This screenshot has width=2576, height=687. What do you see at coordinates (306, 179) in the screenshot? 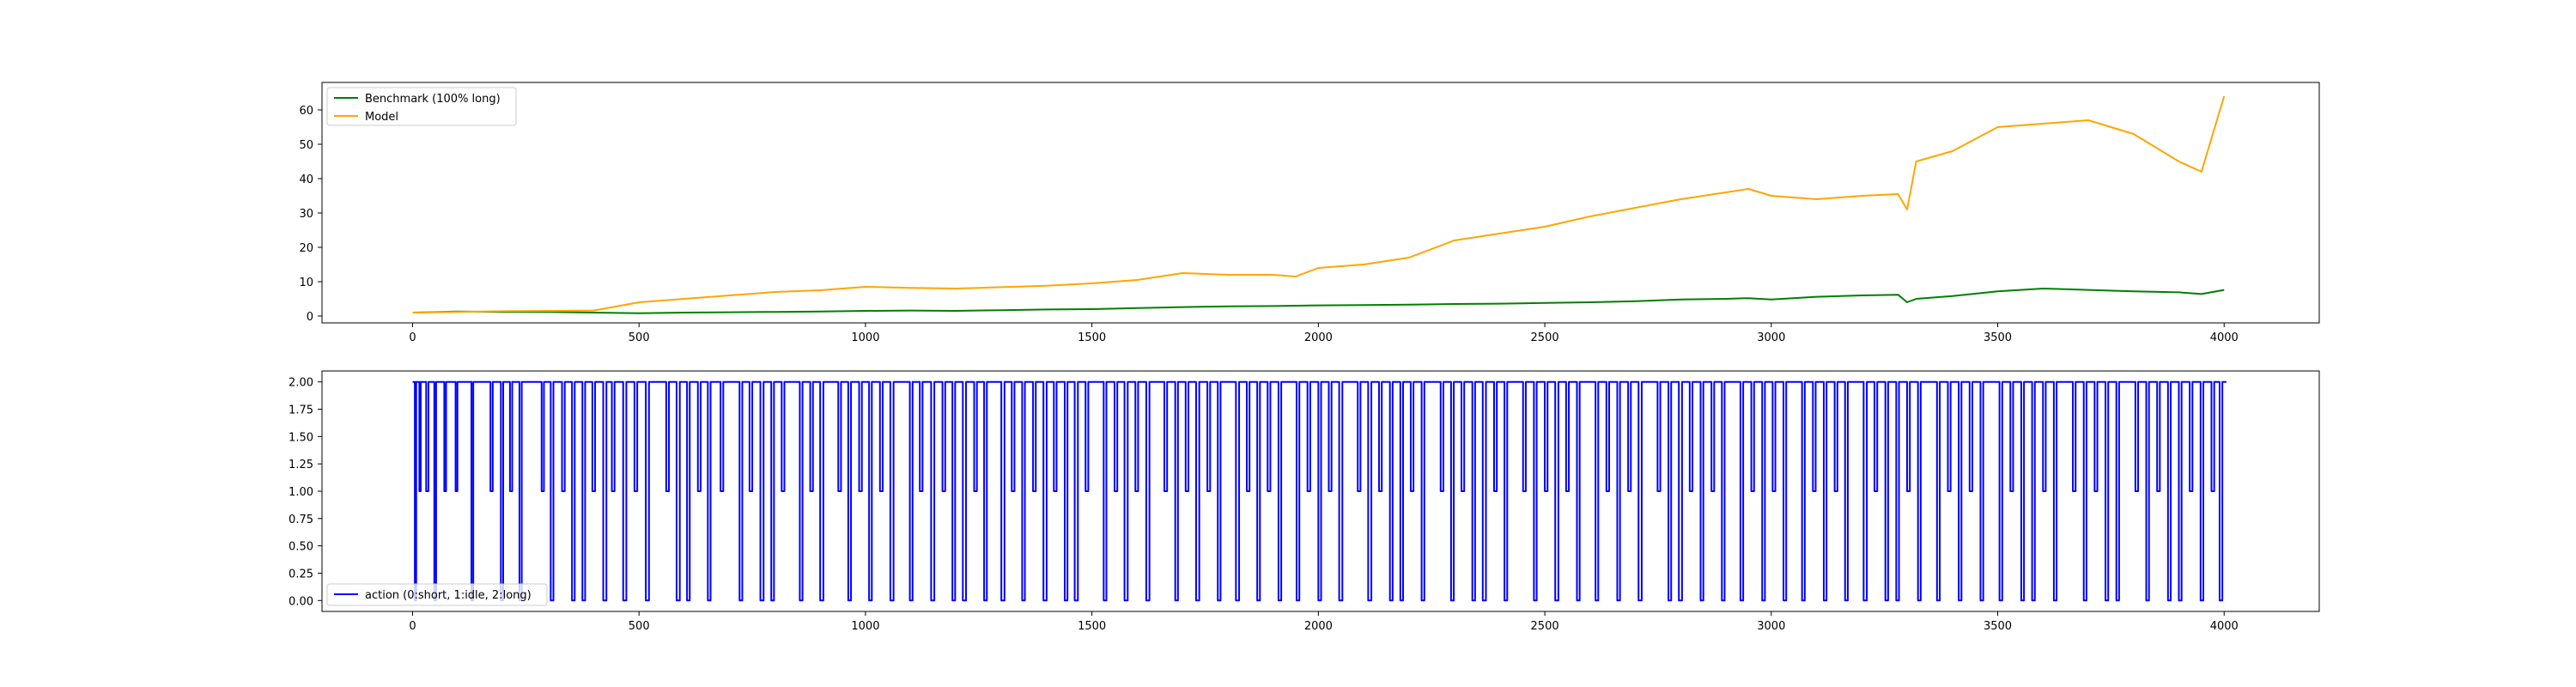
I see `y-tick-label: 40` at bounding box center [306, 179].